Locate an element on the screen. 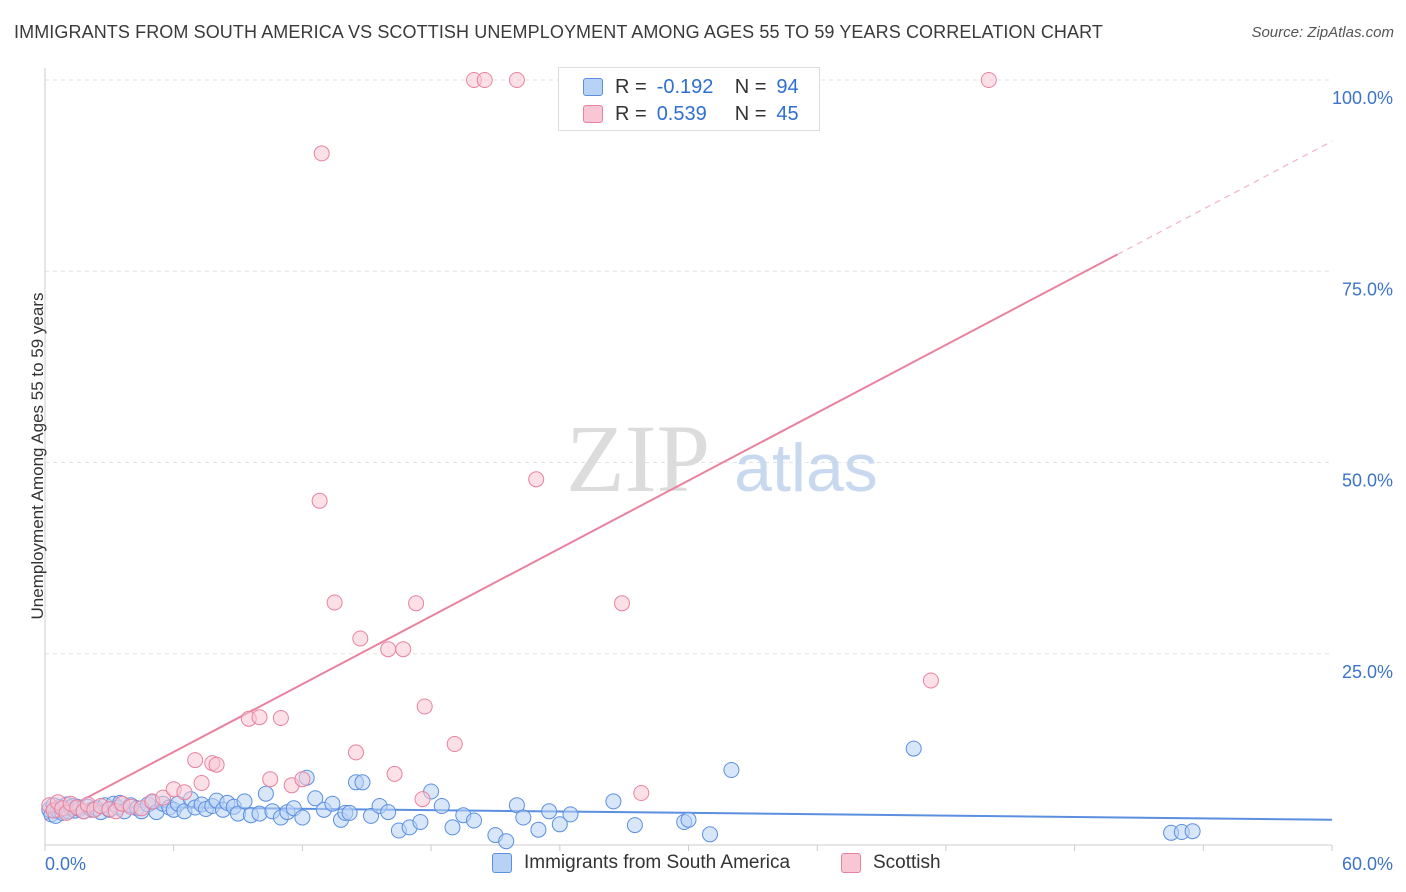 Image resolution: width=1406 pixels, height=892 pixels. legend-n-value: 45 is located at coordinates (787, 113).